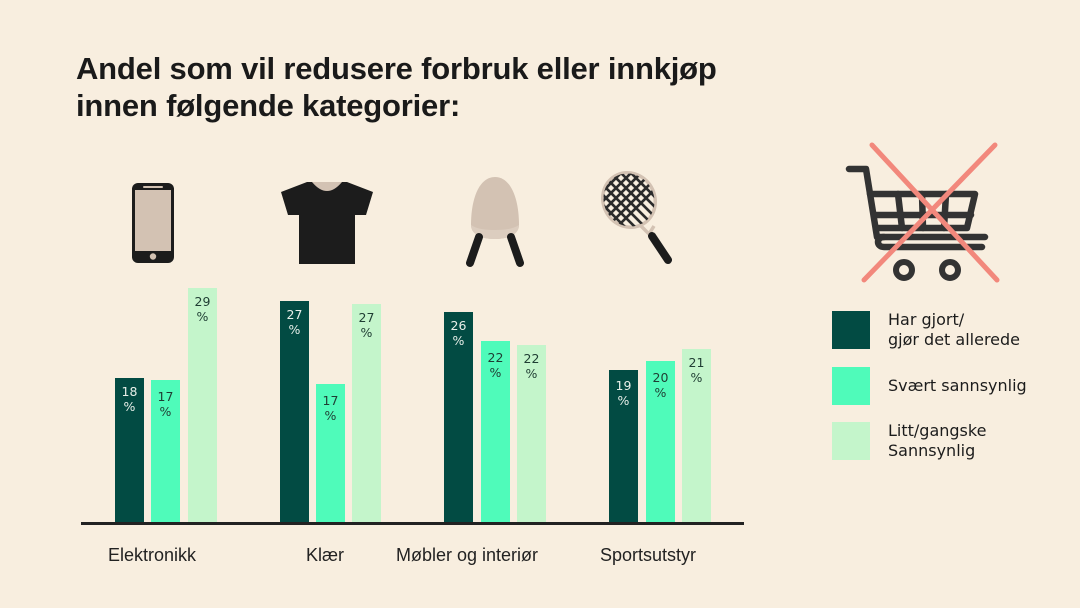 This screenshot has height=608, width=1080. Describe the element at coordinates (531, 434) in the screenshot. I see `bar-mobler-litt: 22%` at that location.